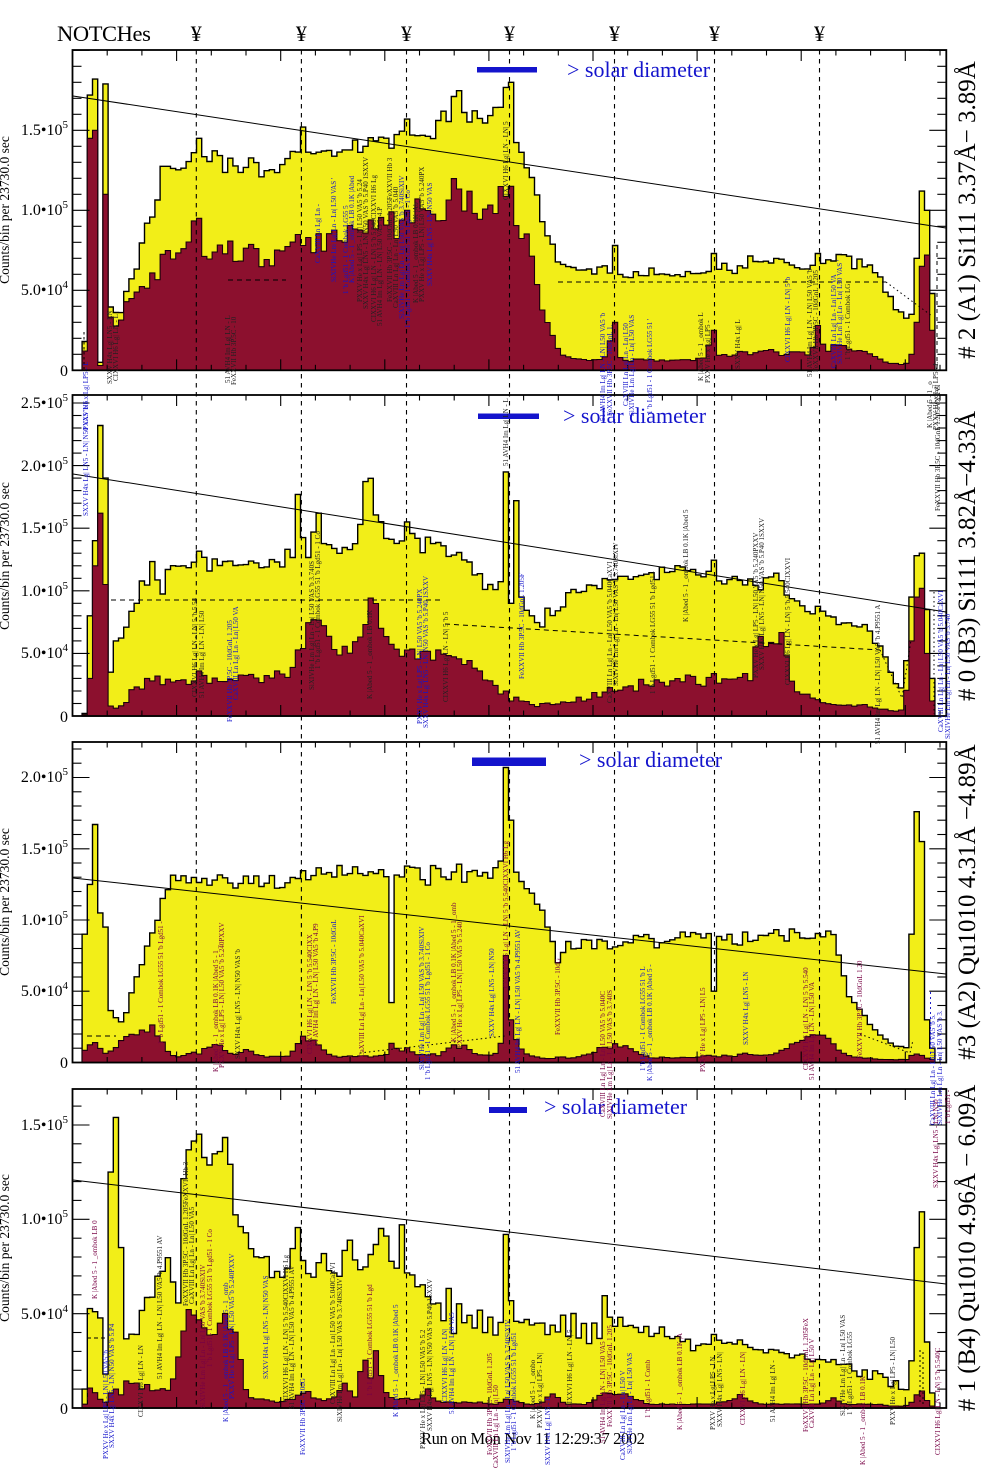 Image resolution: width=1004 pixels, height=1477 pixels. What do you see at coordinates (423, 1389) in the screenshot?
I see `svg-text:PXXV He x Lg| LP5 - LN| L50 VA: PXXV He x Lg| LP5 - LN| L50 VA5 'b 5.2` at bounding box center [423, 1389].